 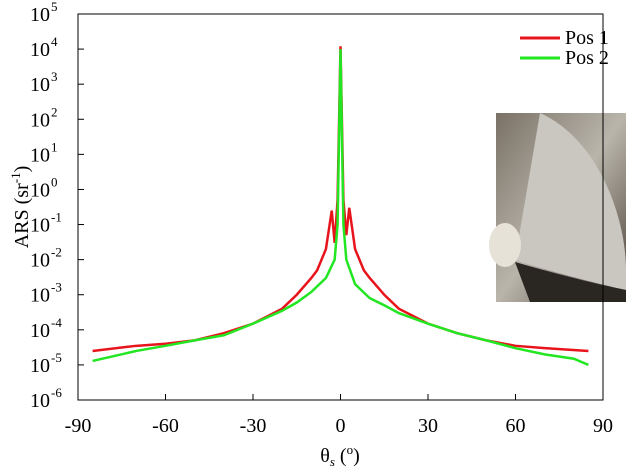 I want to click on x-tick-label: 60, so click(x=516, y=426).